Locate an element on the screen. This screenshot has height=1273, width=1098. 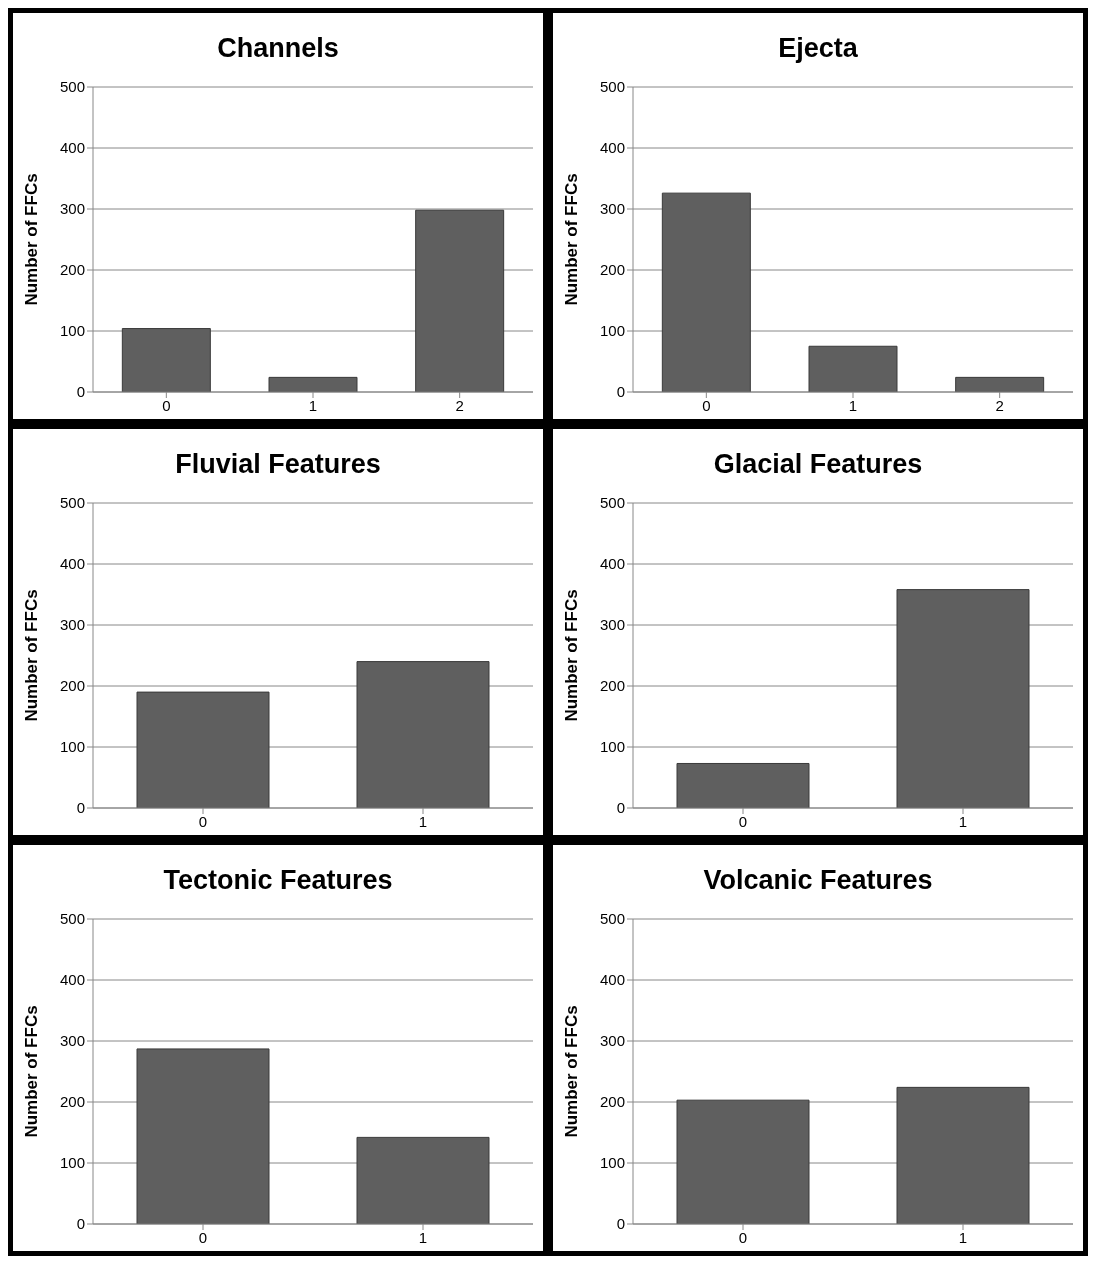
chart-title: Volcanic Features is located at coordinates (818, 880).